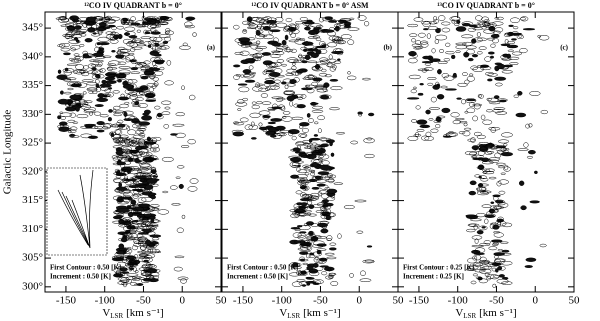  I want to click on x-tick-label: 50, so click(399, 301).